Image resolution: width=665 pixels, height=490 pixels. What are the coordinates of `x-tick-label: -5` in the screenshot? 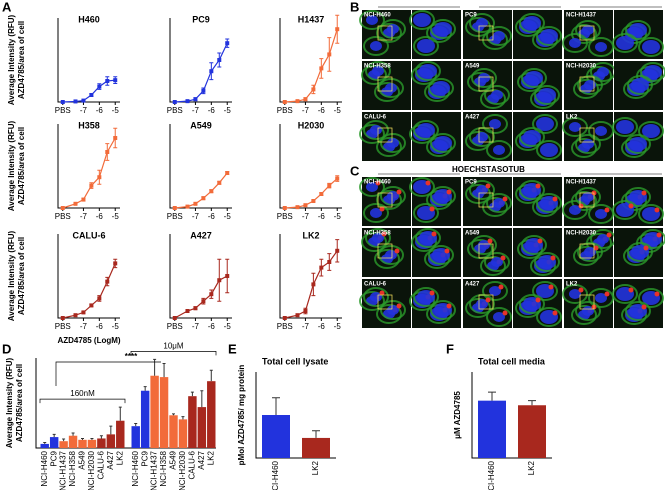 It's located at (116, 216).